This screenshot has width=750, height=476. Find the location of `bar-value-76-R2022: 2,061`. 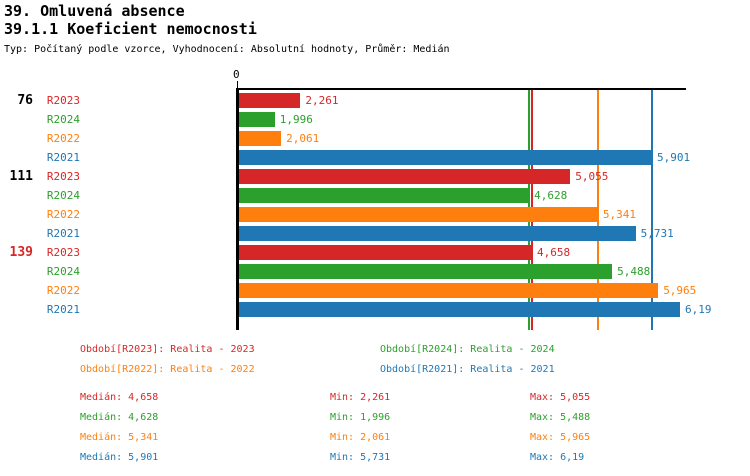

bar-value-76-R2022: 2,061 is located at coordinates (303, 138).